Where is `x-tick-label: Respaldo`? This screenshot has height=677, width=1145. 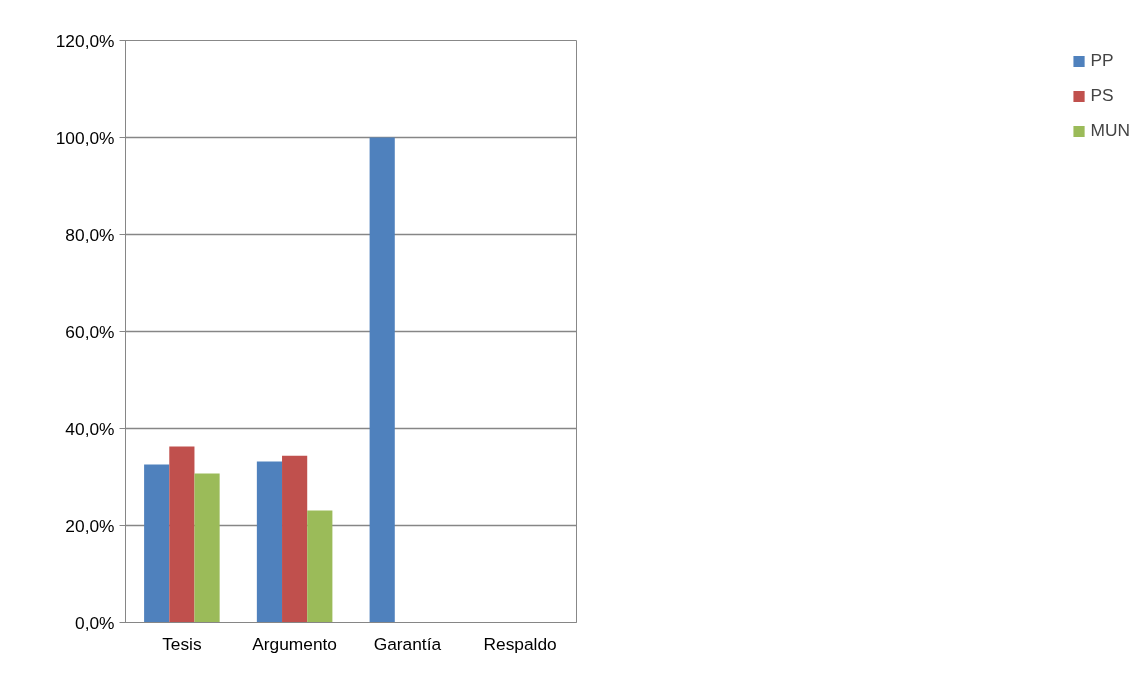 x-tick-label: Respaldo is located at coordinates (520, 643).